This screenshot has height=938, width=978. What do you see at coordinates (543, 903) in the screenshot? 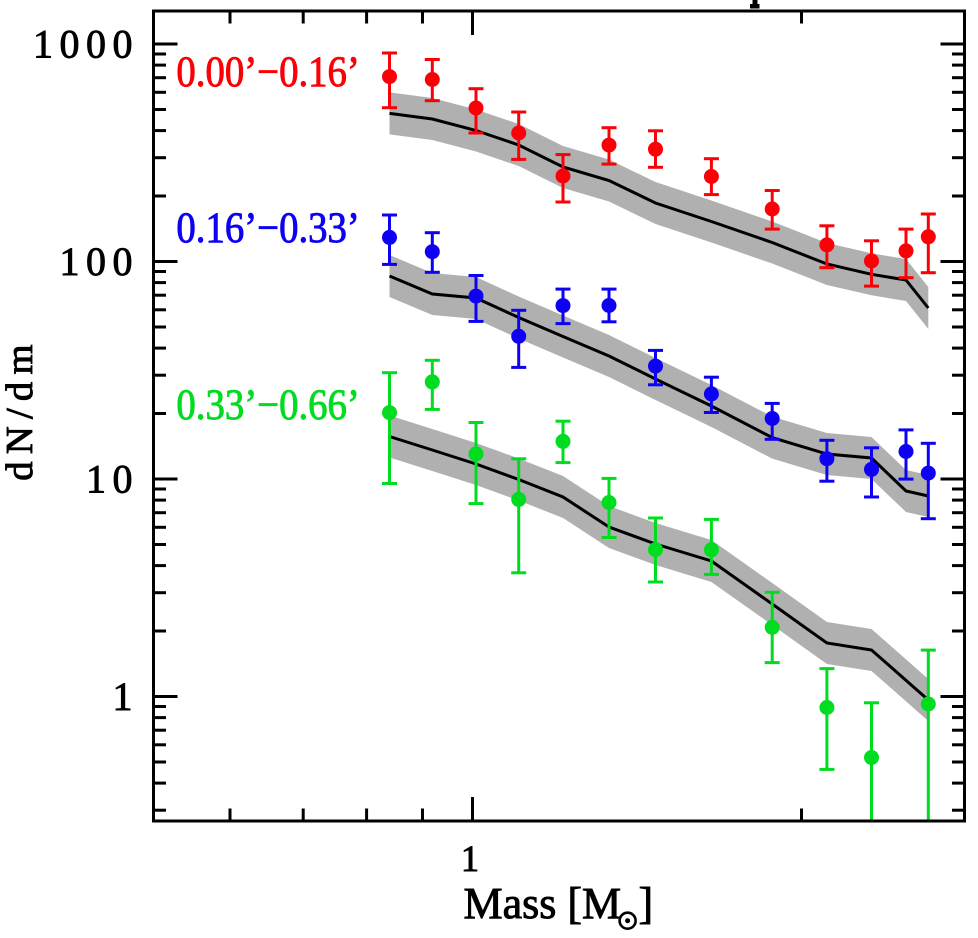
I see `svg-text: Mass [M` at bounding box center [543, 903].